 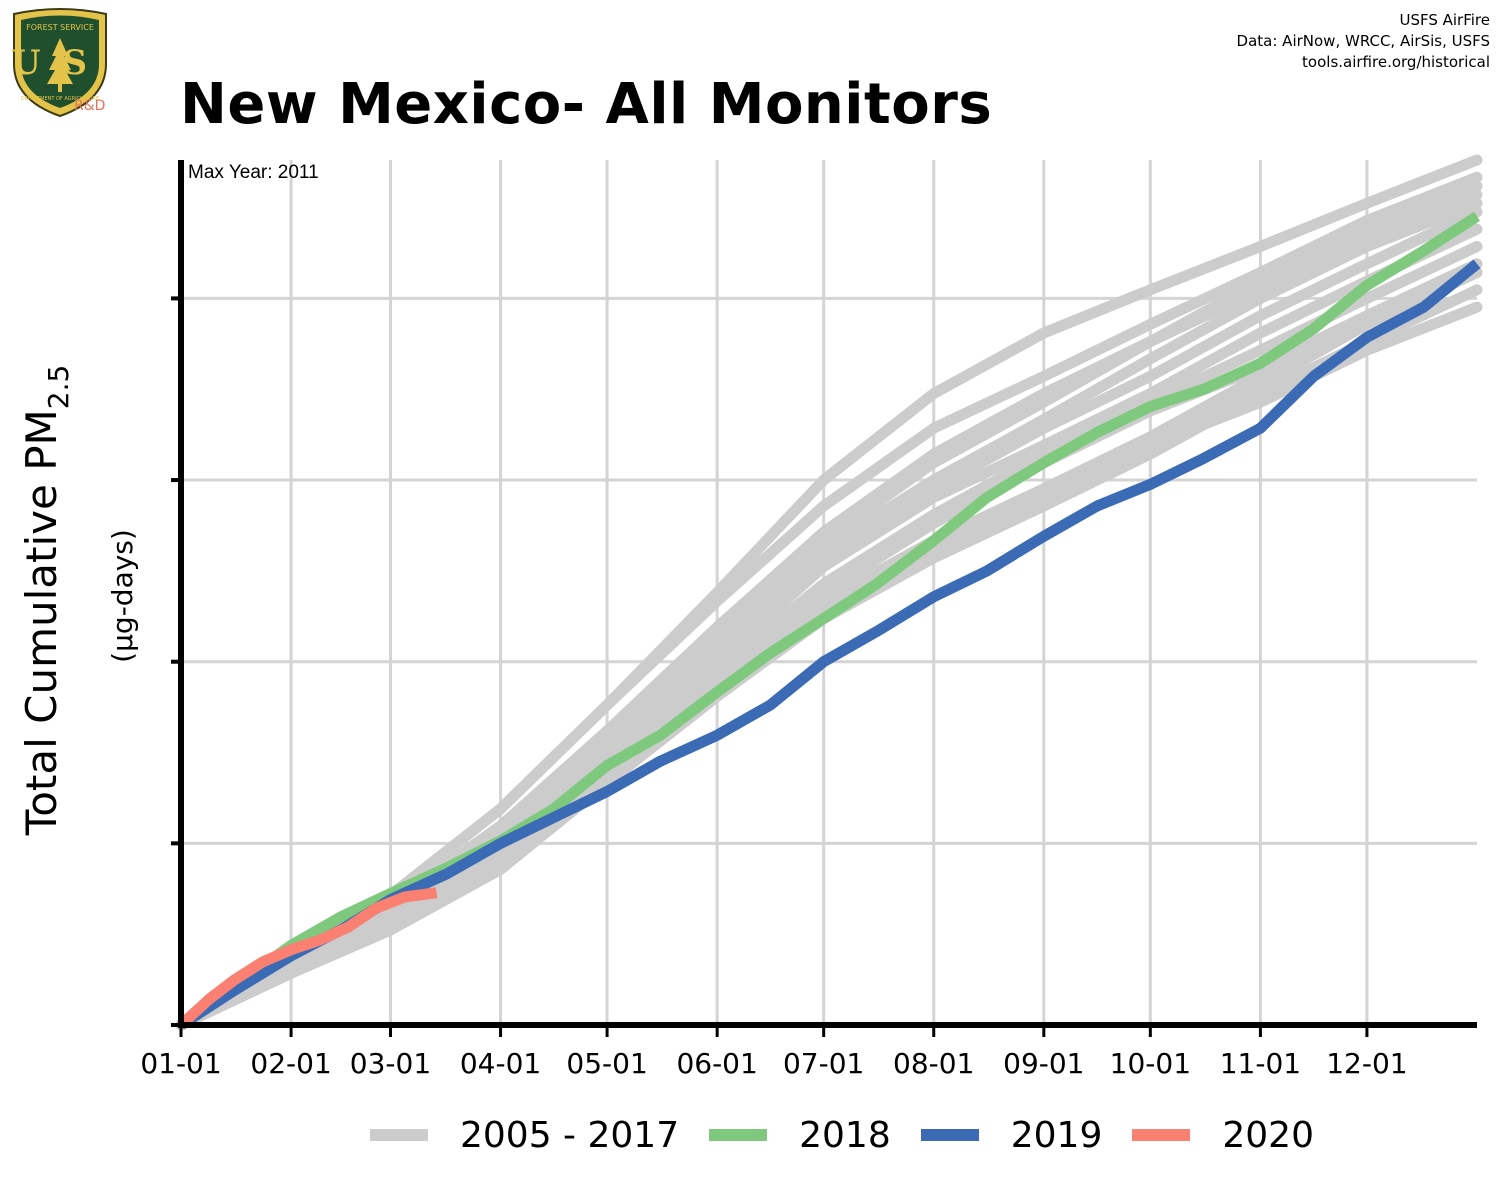 I want to click on series-line-2020, so click(x=307, y=958).